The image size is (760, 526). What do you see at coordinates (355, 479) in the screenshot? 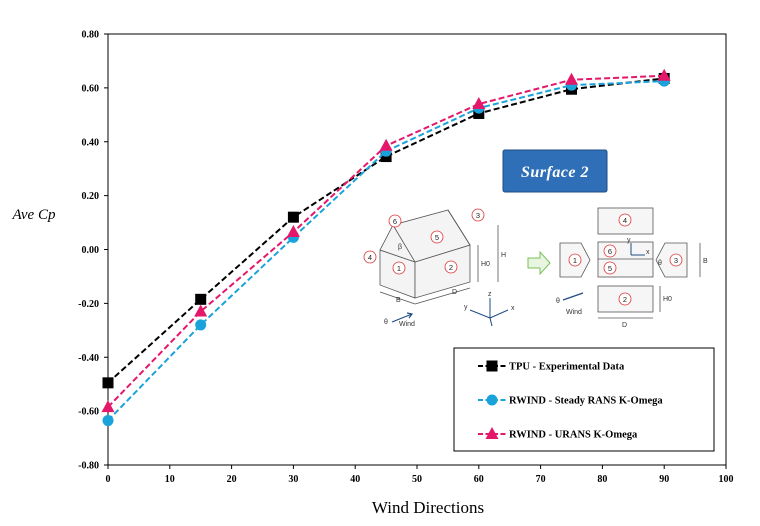
I see `x-tick-label: 40` at bounding box center [355, 479].